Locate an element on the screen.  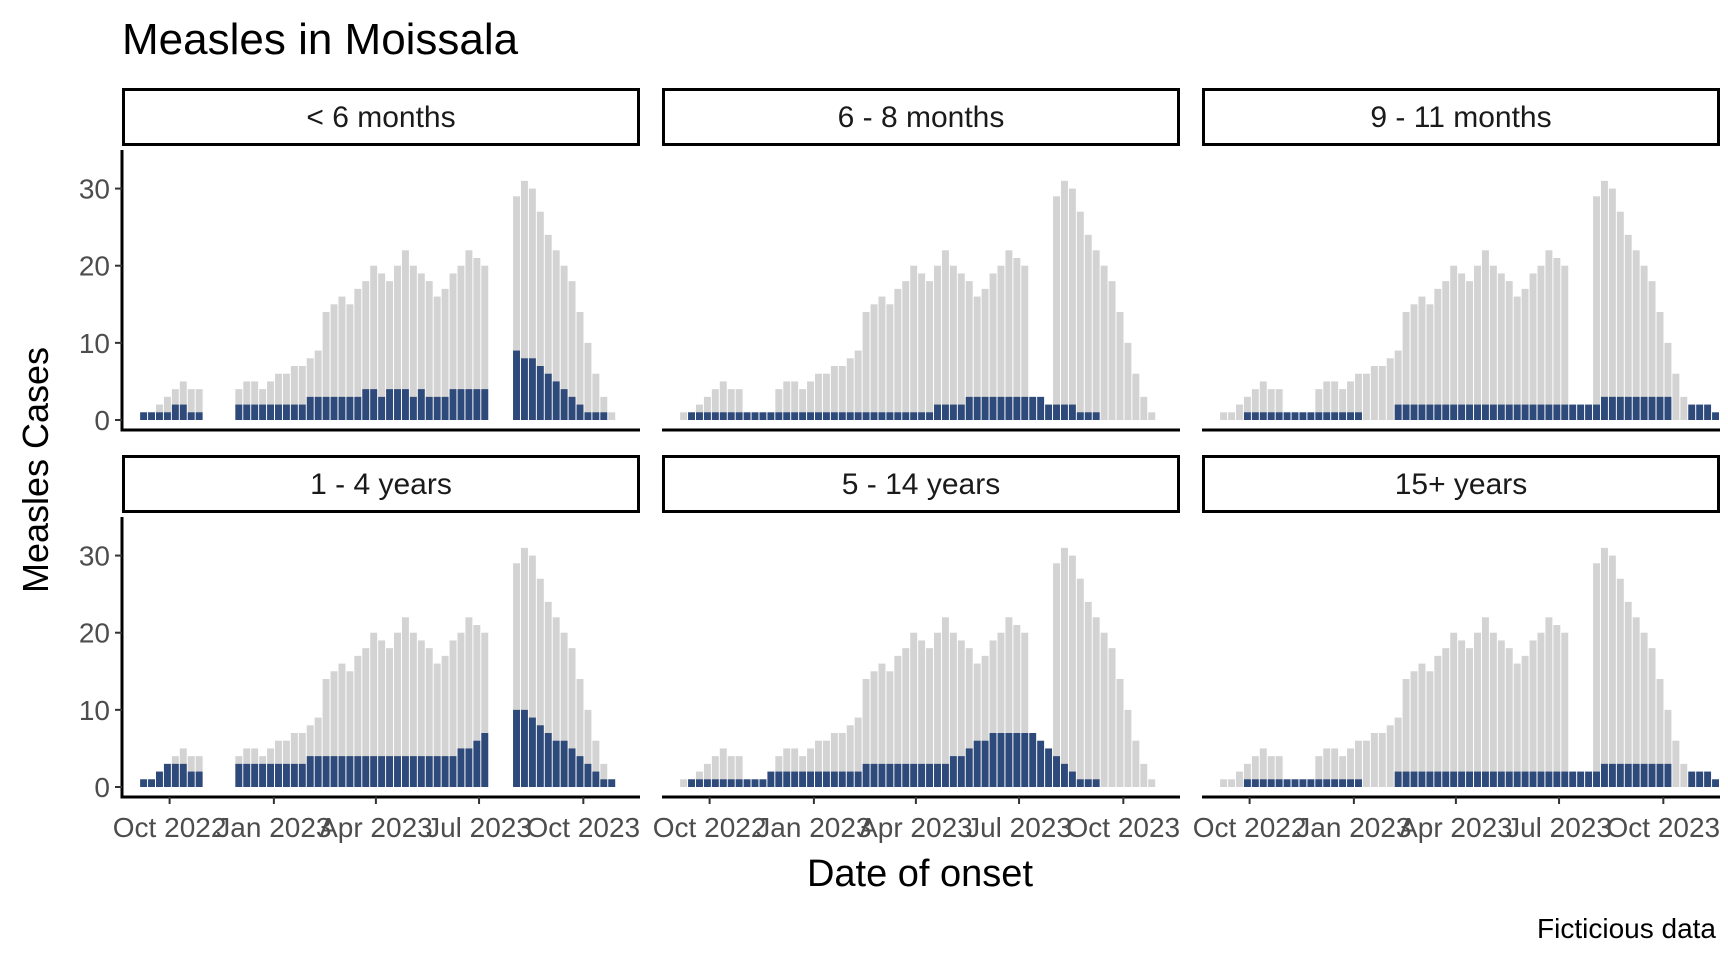
y-axis-label: Measles Cases is located at coordinates (35, 470).